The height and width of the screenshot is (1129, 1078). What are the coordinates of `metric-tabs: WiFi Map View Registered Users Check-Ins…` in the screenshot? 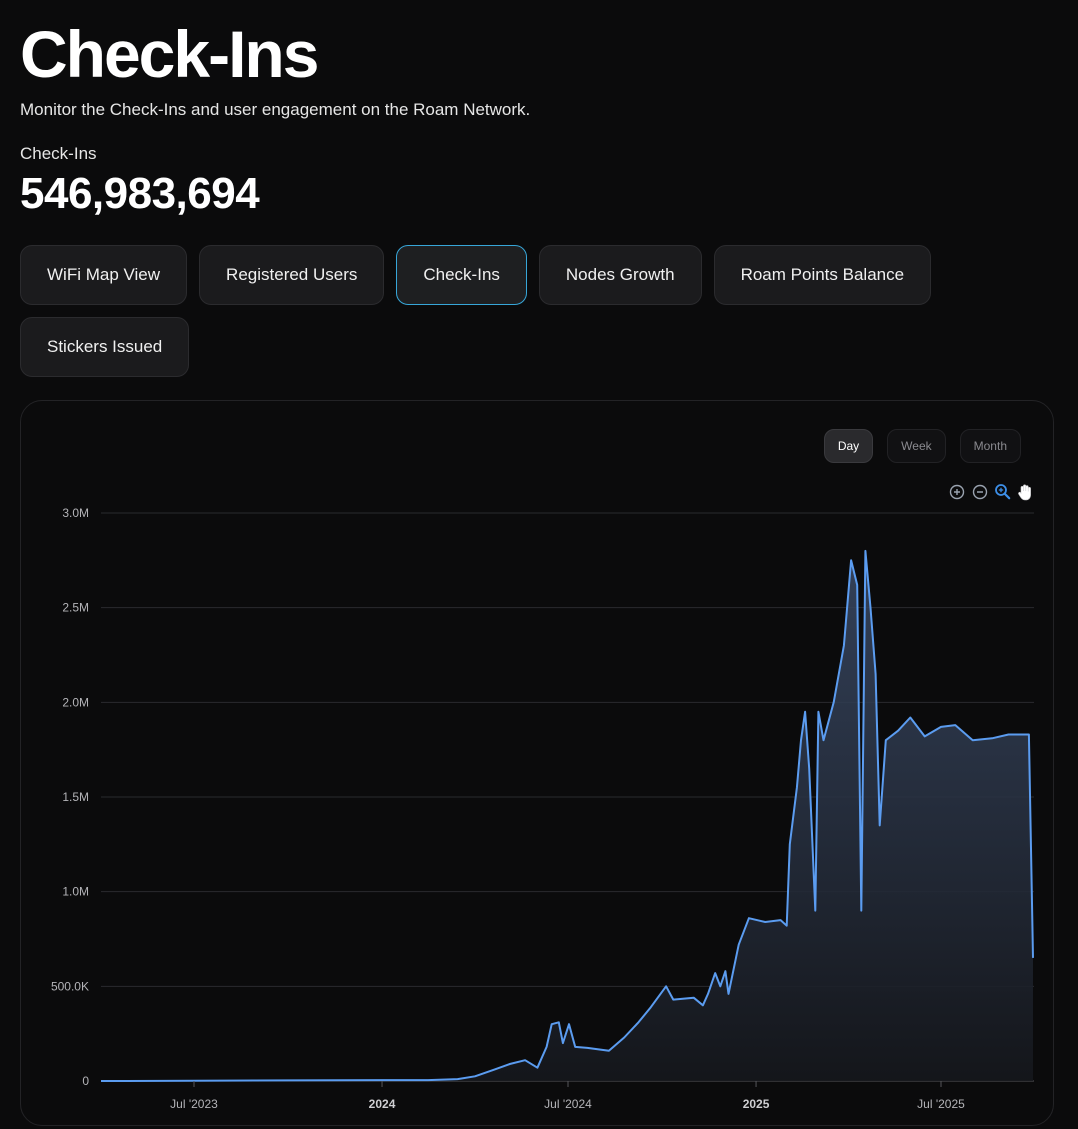 It's located at (485, 311).